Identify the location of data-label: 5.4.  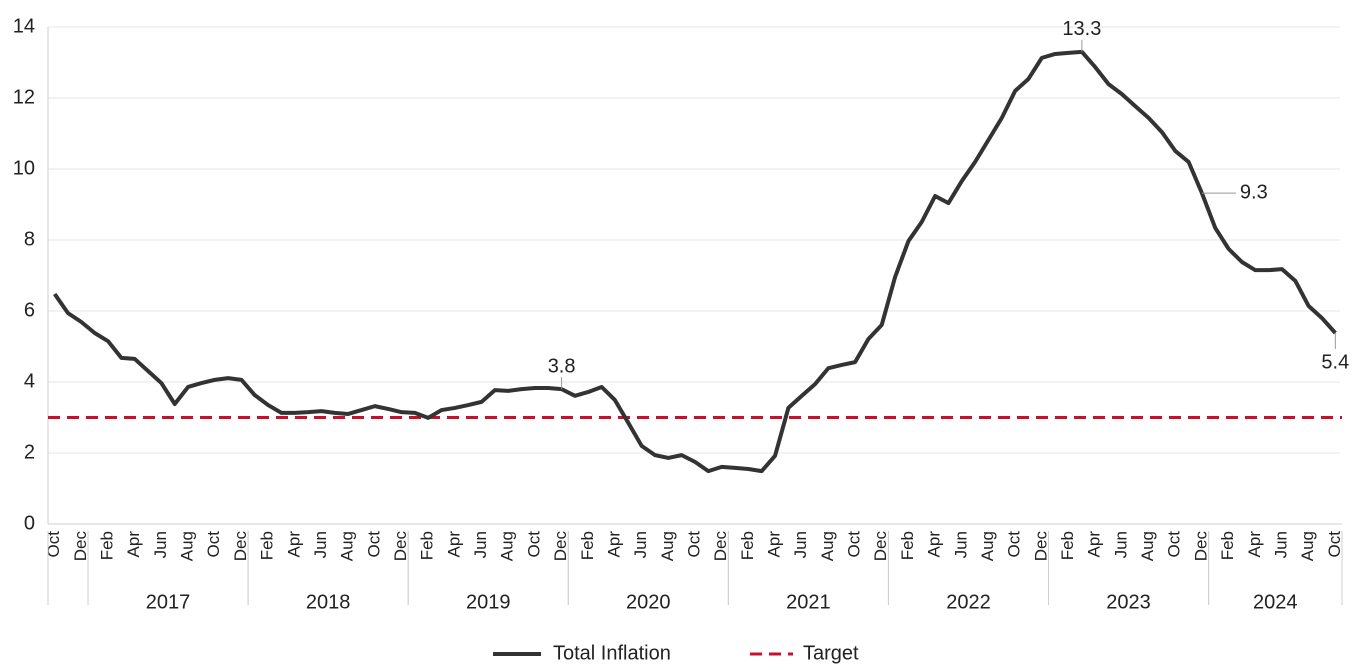
(1335, 362).